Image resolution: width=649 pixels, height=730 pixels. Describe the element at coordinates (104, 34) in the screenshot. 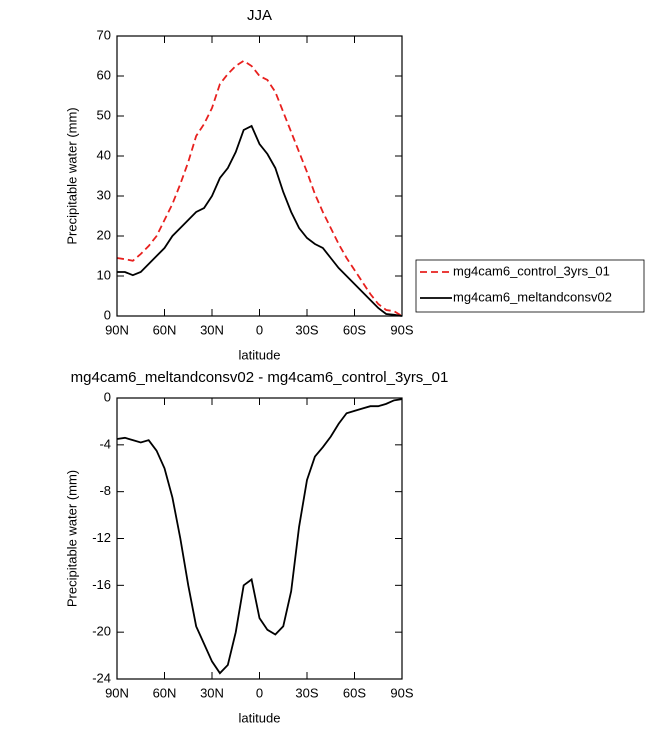

I see `y-tick-label: 70` at that location.